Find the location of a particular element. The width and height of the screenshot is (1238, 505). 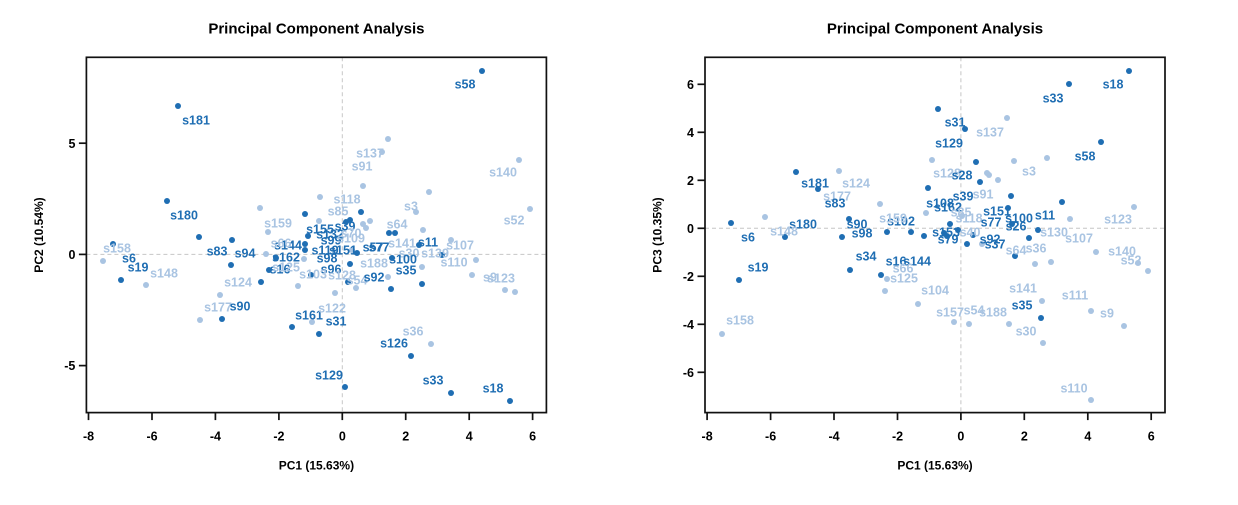

svg-text: s130 is located at coordinates (1054, 233).